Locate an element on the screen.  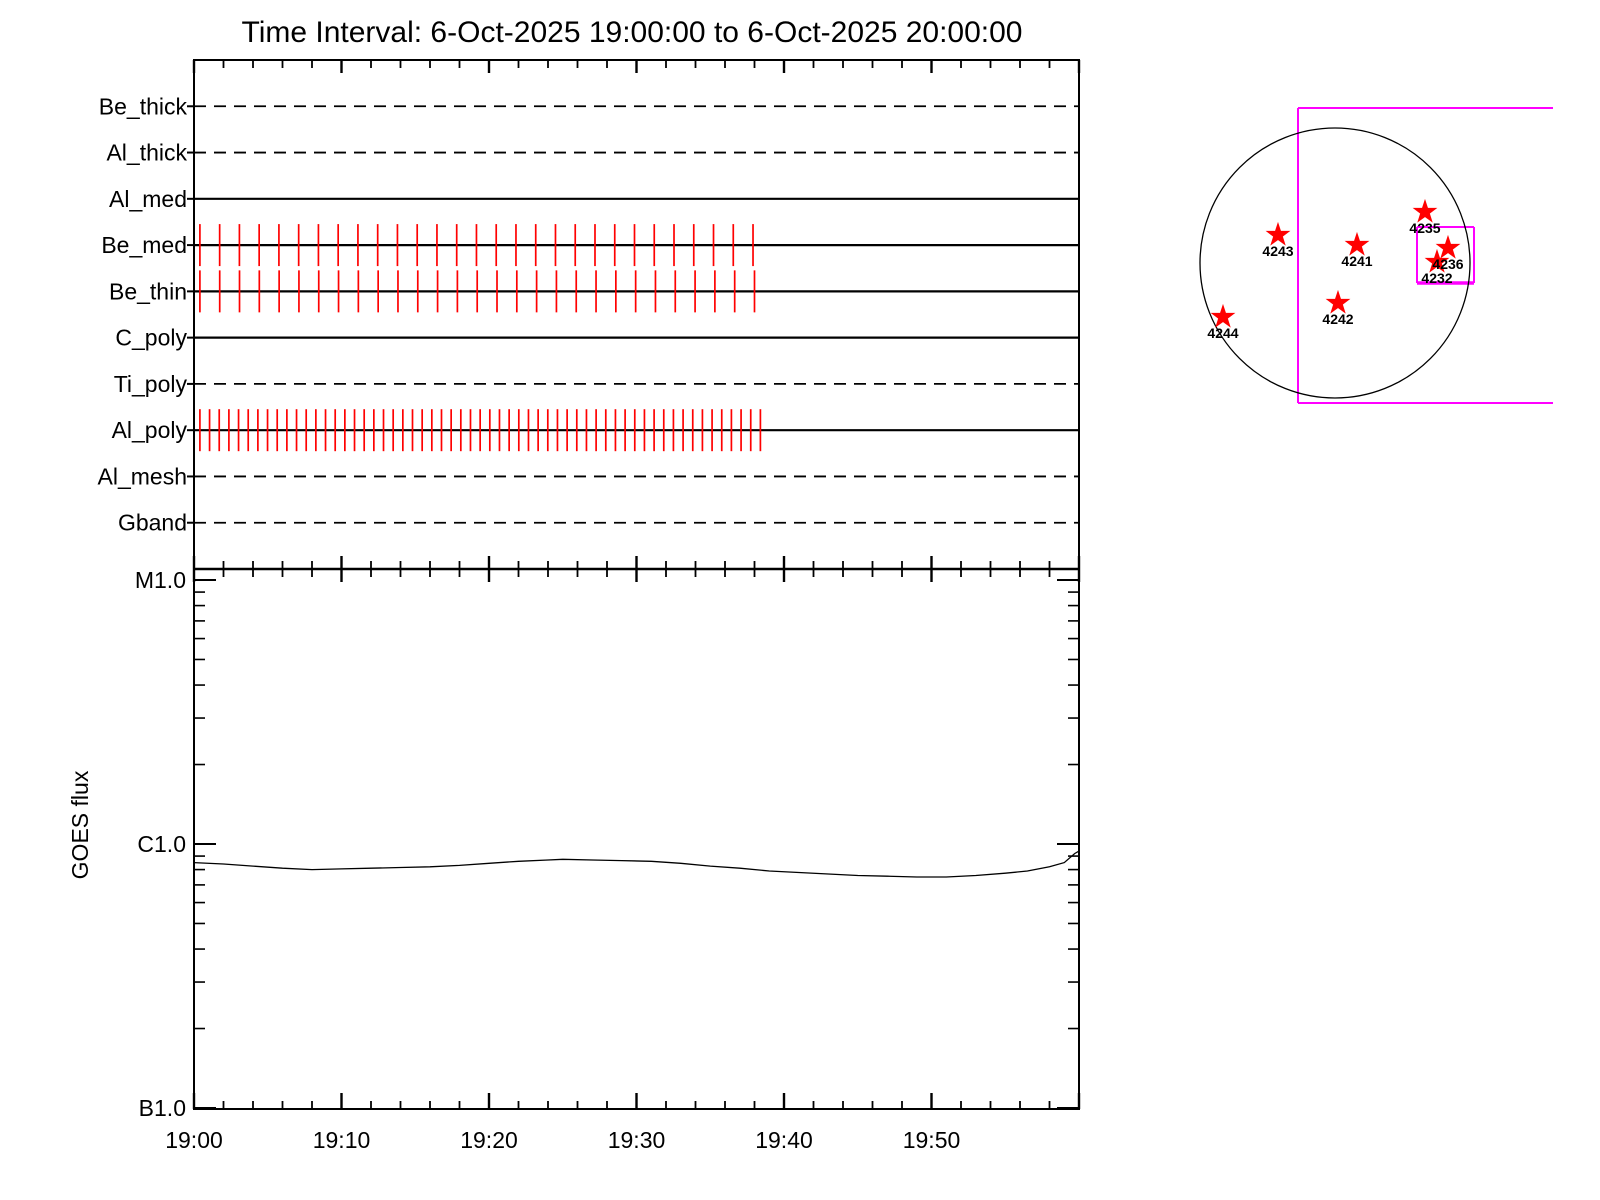
filter-row-label: Ti_poly is located at coordinates (151, 384).